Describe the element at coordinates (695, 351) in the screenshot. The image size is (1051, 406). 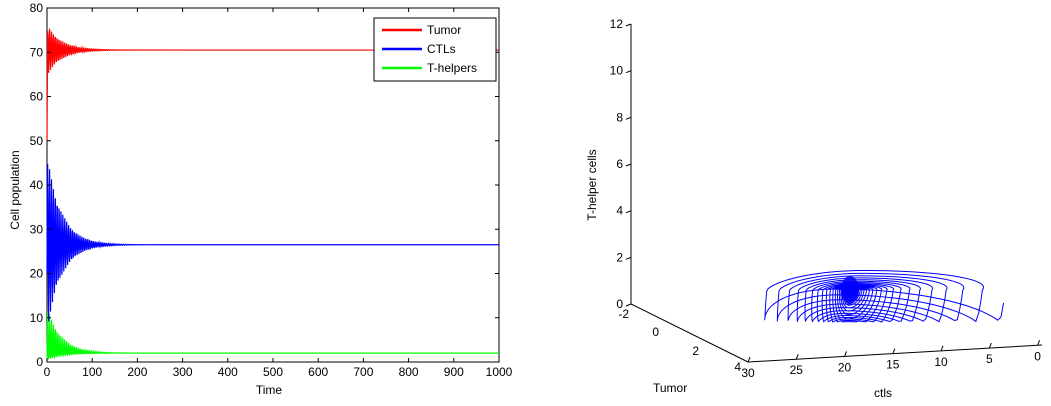
I see `tumor-tick-label: 2` at that location.